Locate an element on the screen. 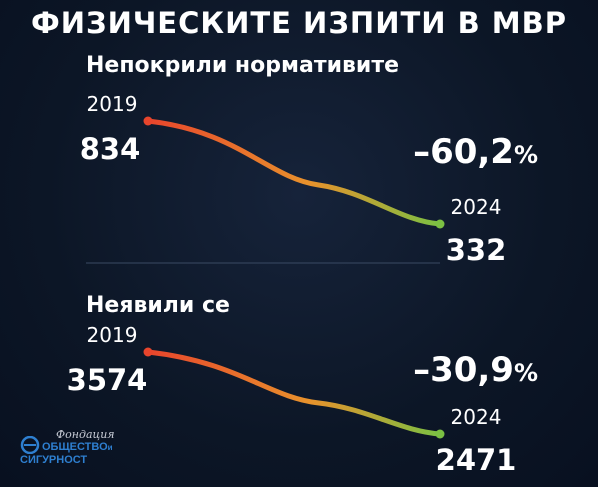 The height and width of the screenshot is (487, 598). change-label-0: –60,2% is located at coordinates (475, 152).